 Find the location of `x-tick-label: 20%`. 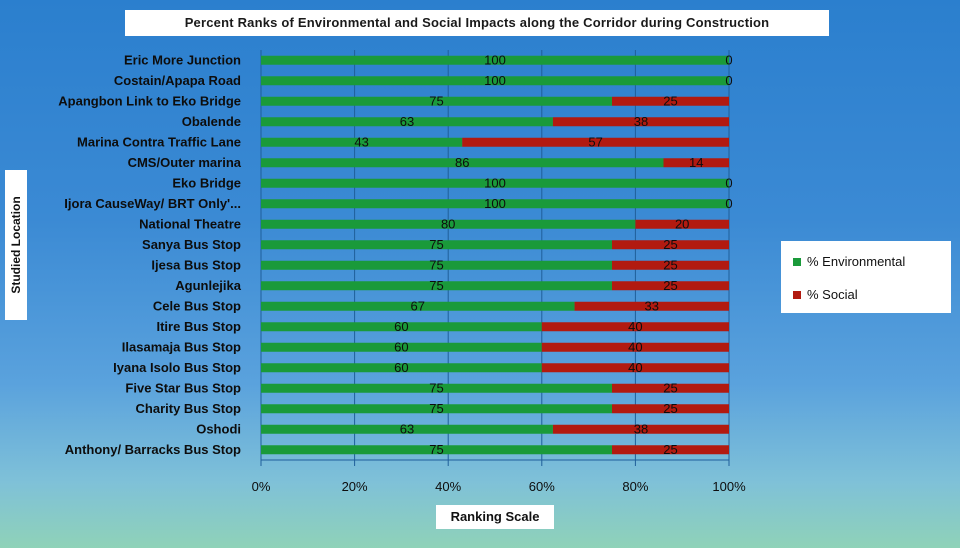

x-tick-label: 20% is located at coordinates (355, 486).